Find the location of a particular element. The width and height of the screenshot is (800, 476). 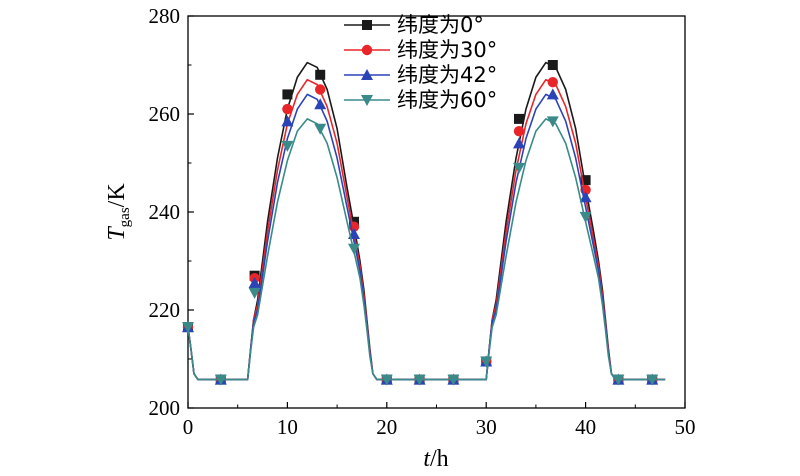

legend-entry: 纬度为42° is located at coordinates (420, 75).